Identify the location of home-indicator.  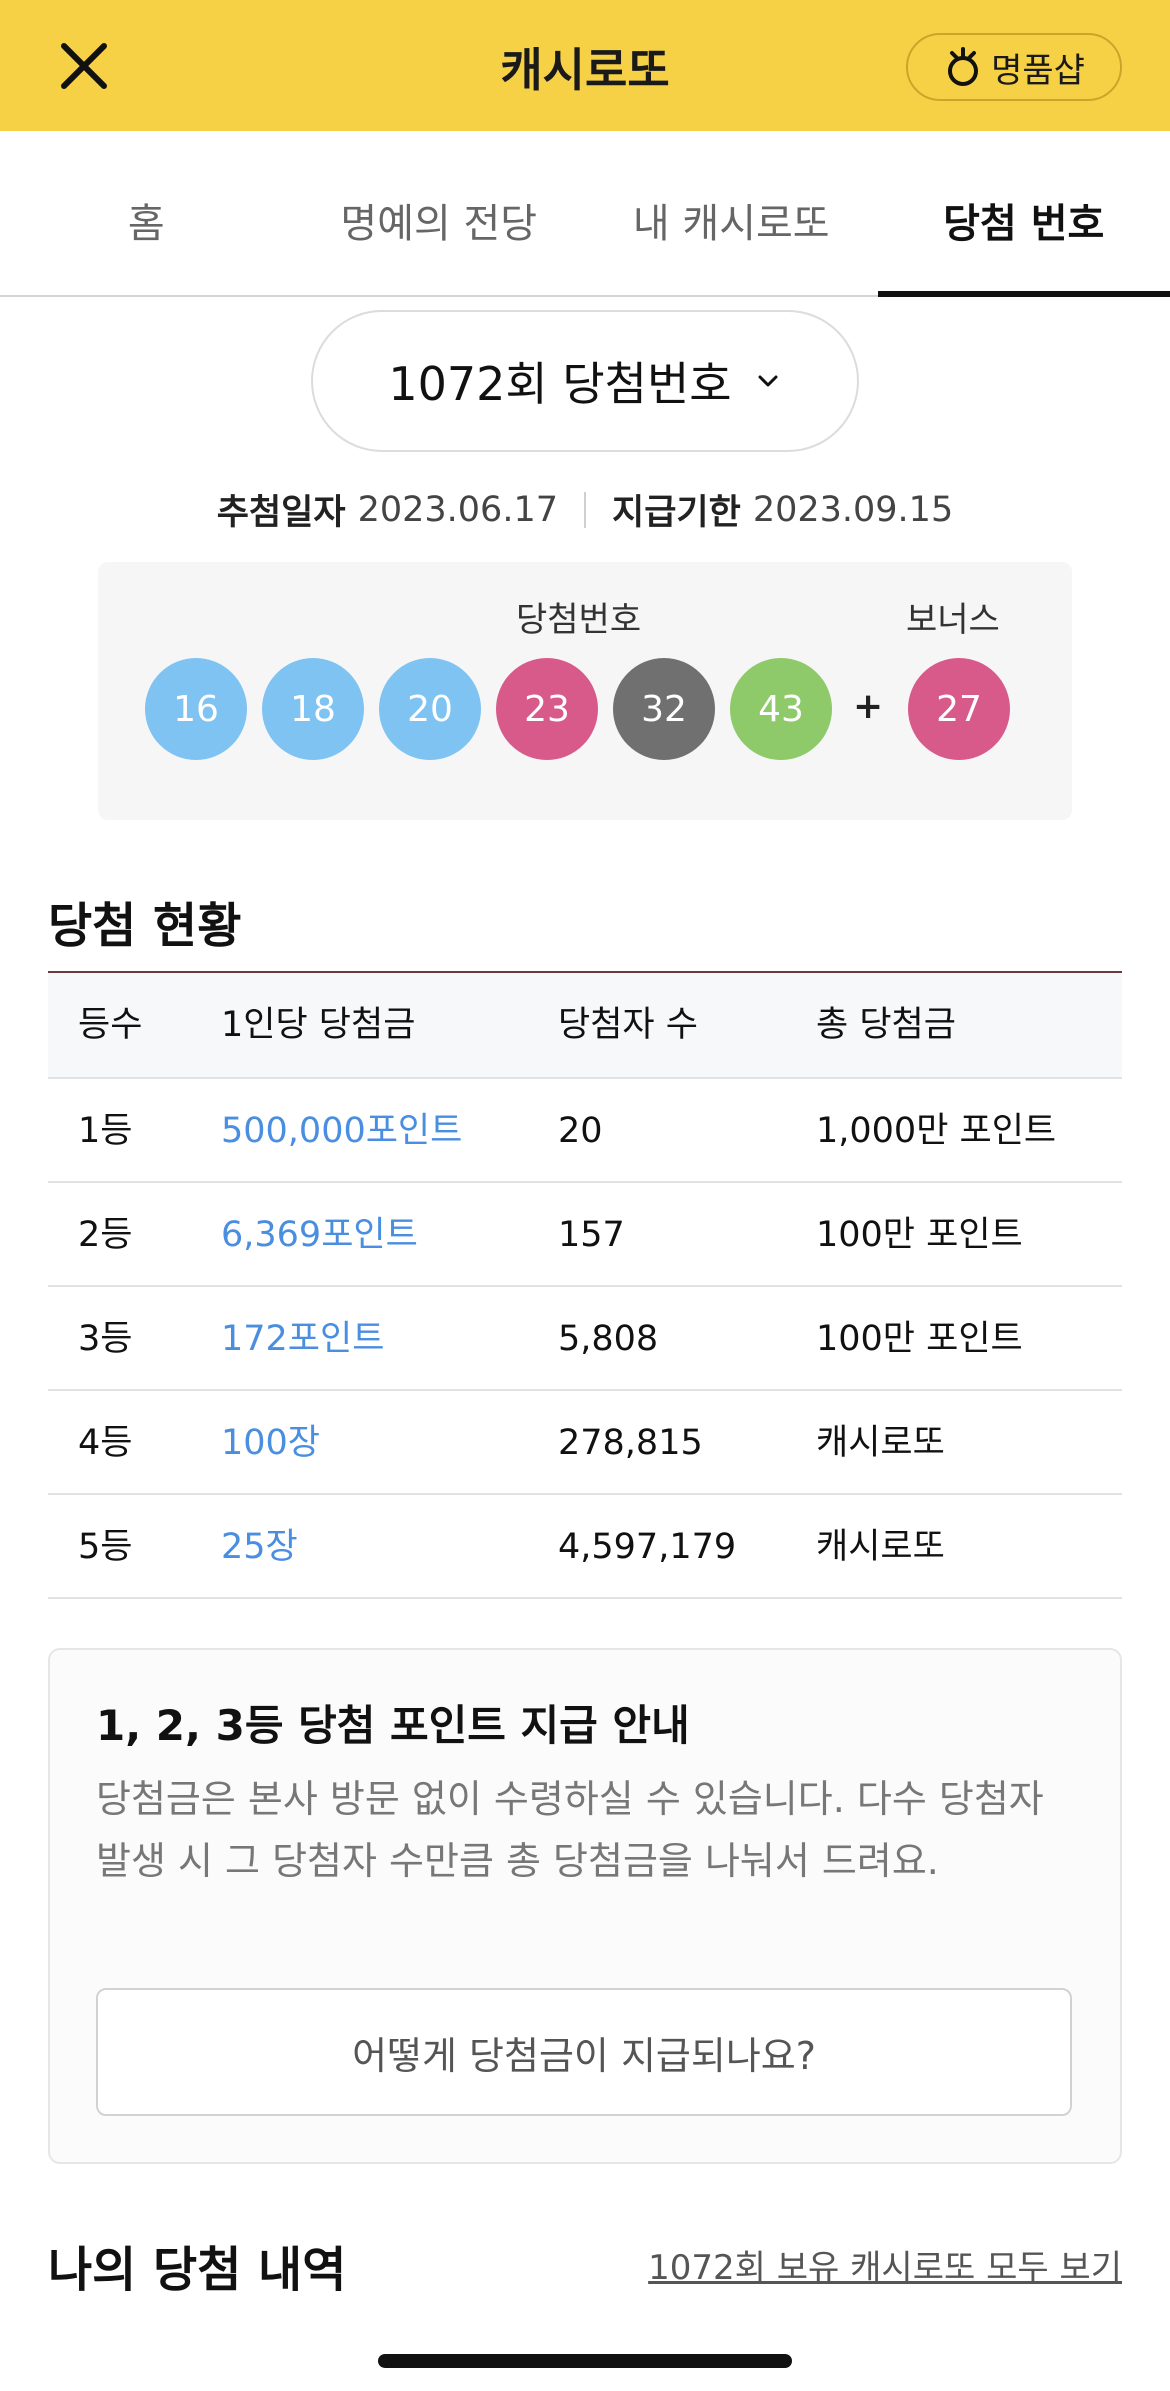
(585, 2361).